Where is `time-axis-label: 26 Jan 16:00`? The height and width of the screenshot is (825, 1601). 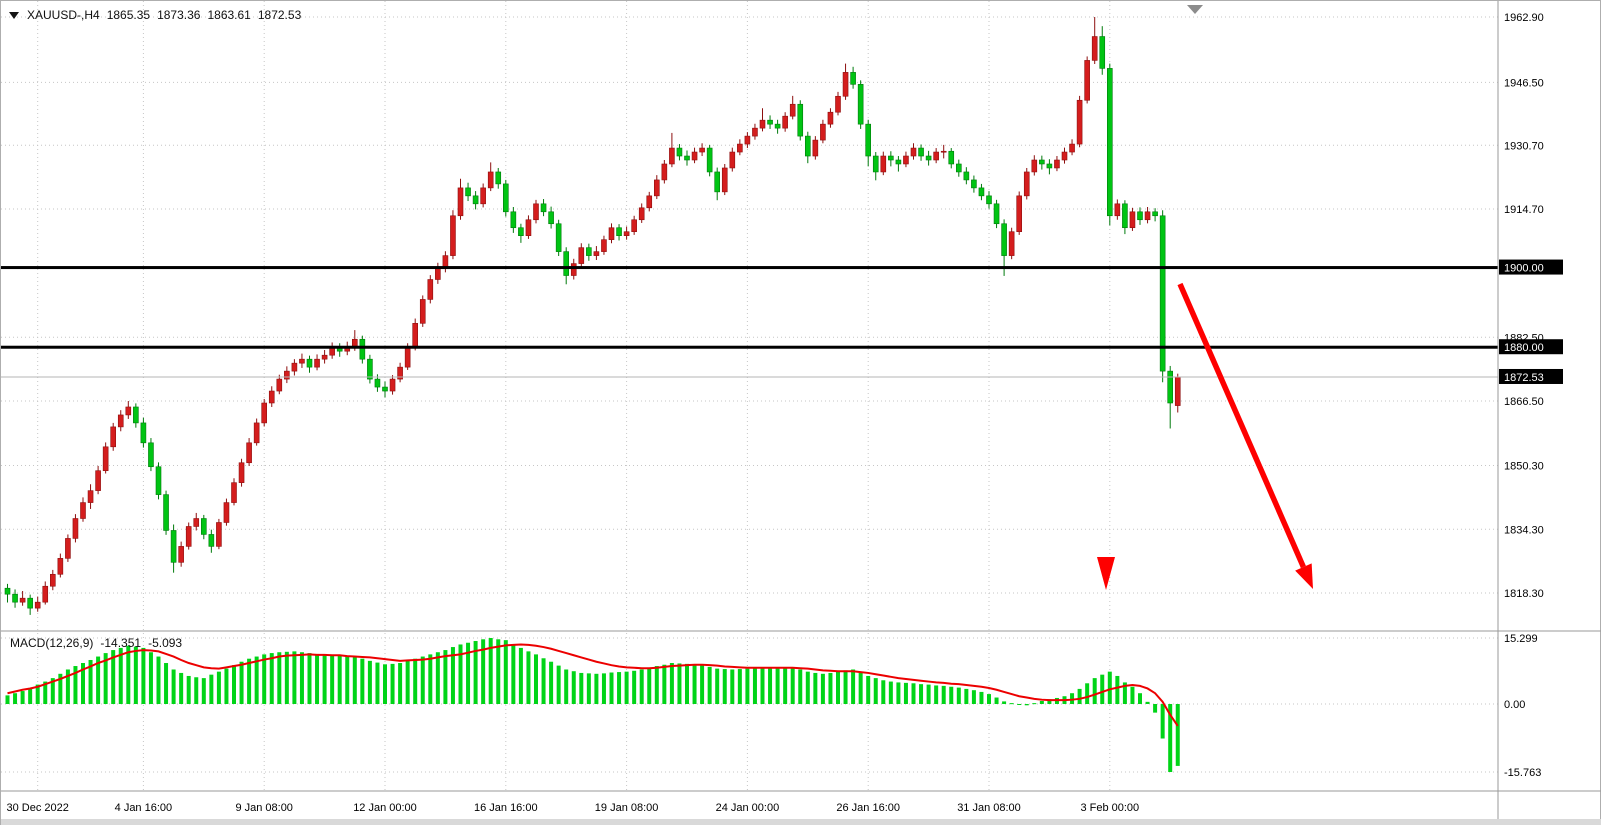 time-axis-label: 26 Jan 16:00 is located at coordinates (868, 808).